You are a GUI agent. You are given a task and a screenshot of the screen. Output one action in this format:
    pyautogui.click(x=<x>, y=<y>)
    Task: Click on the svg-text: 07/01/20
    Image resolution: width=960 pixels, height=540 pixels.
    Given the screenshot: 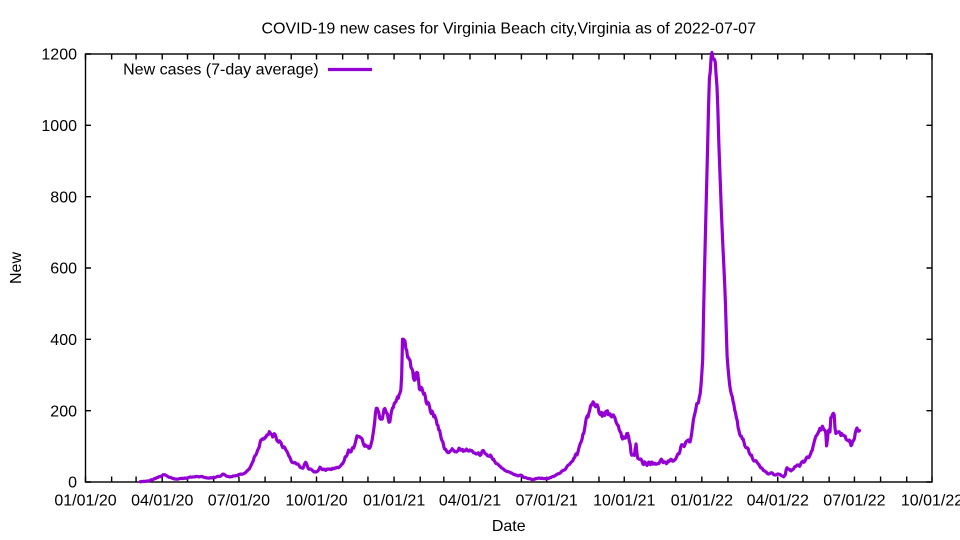 What is the action you would take?
    pyautogui.click(x=239, y=501)
    